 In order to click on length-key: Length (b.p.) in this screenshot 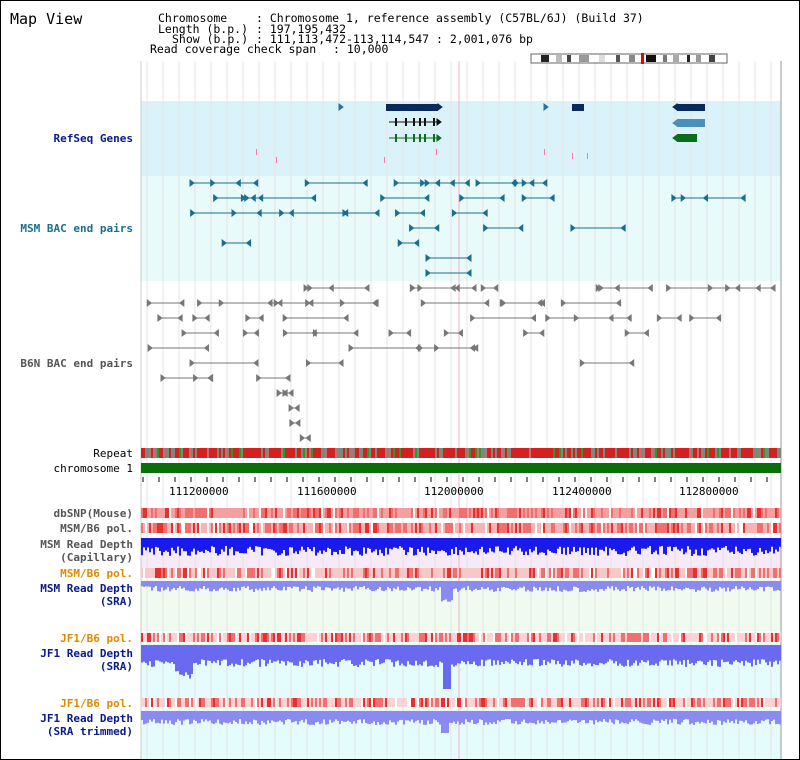, I will do `click(203, 29)`.